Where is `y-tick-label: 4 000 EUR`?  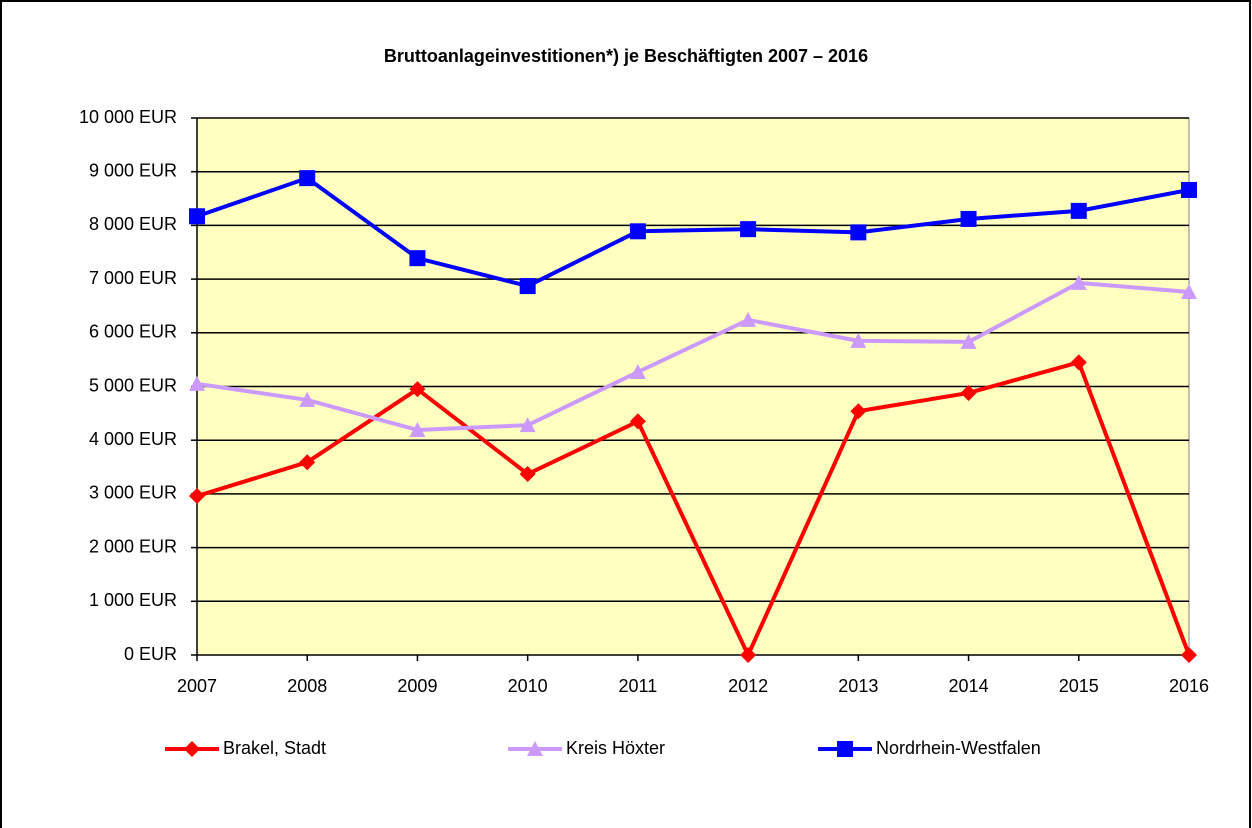
y-tick-label: 4 000 EUR is located at coordinates (133, 439).